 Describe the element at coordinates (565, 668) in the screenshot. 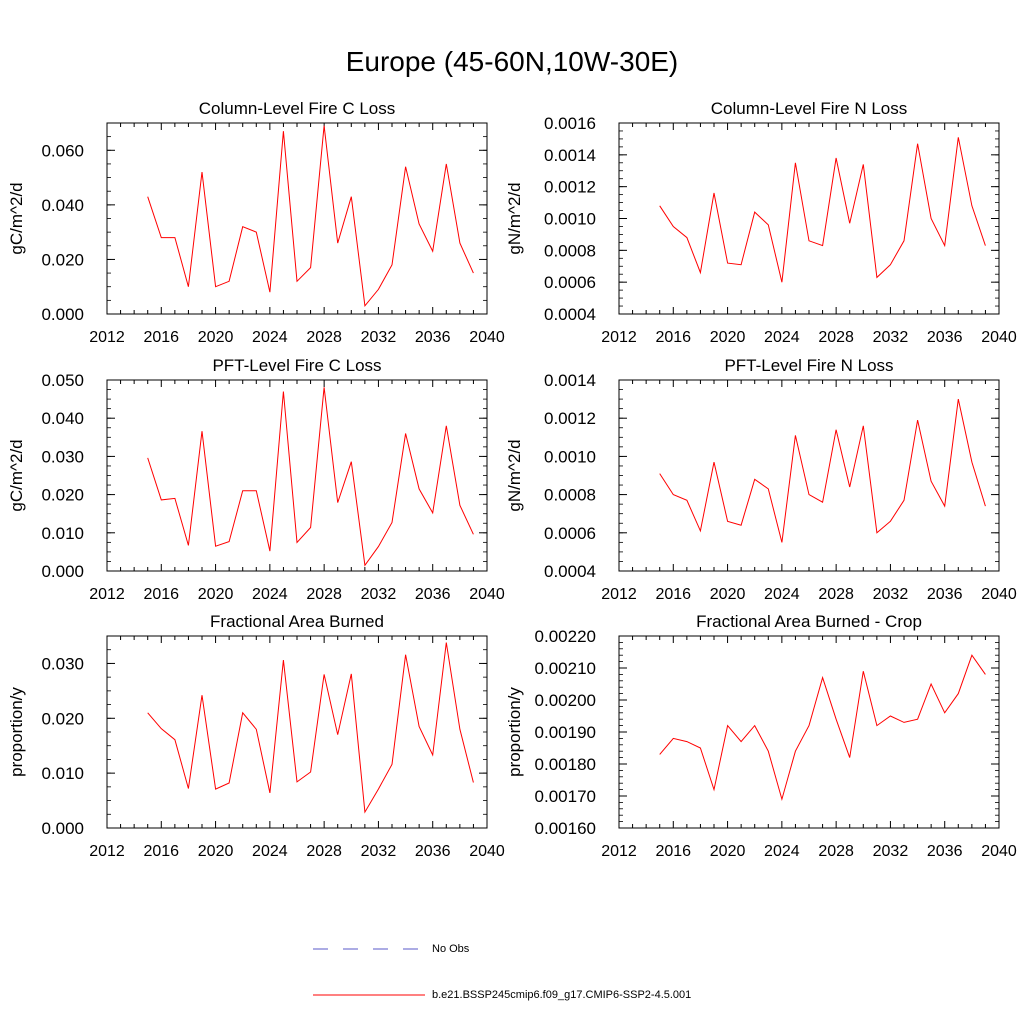

I see `y-tick-label: 0.00210` at that location.